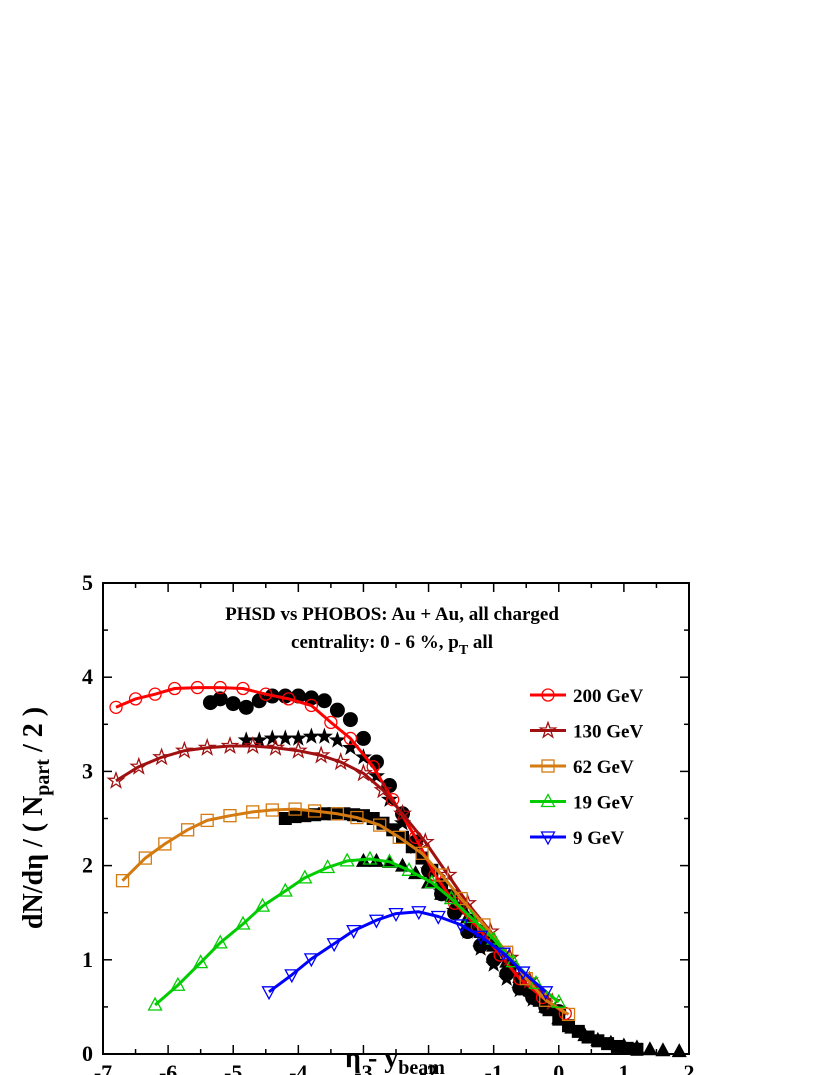  Describe the element at coordinates (586, 767) in the screenshot. I see `legend: 200 GeV 130 GeV 62 GeV 19 GeV 9 GeV` at that location.